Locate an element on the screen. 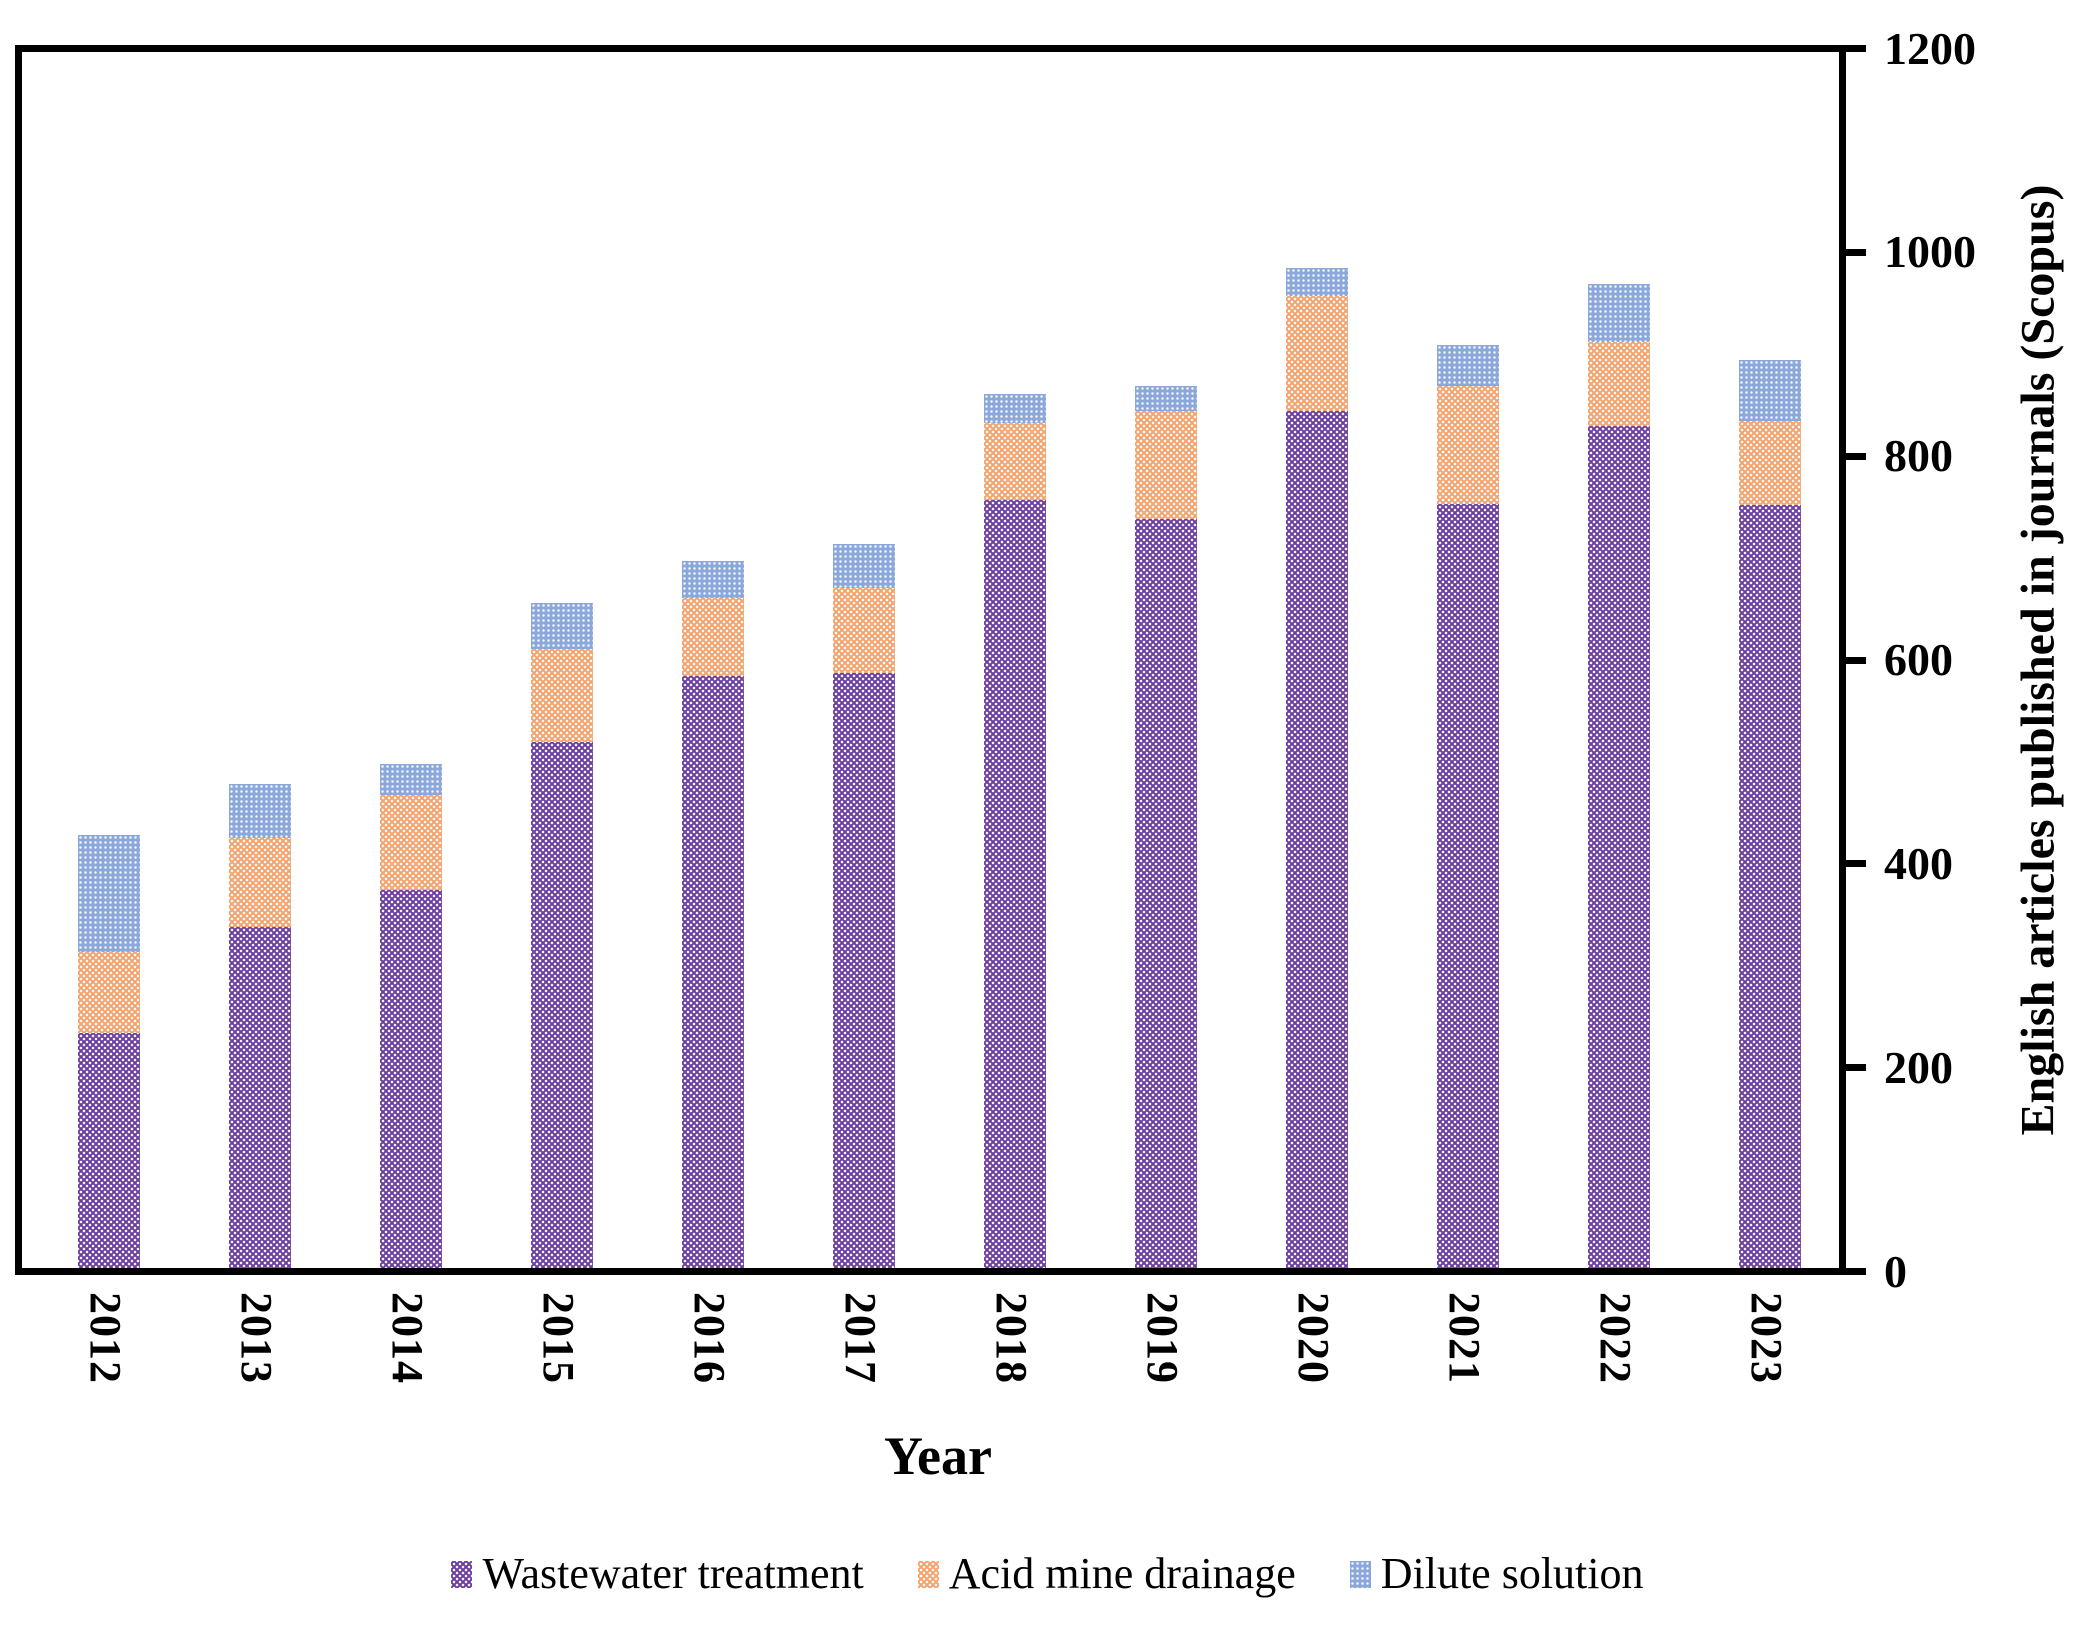 The image size is (2095, 1630). x-tick-label-2022: 2022 is located at coordinates (1615, 1338).